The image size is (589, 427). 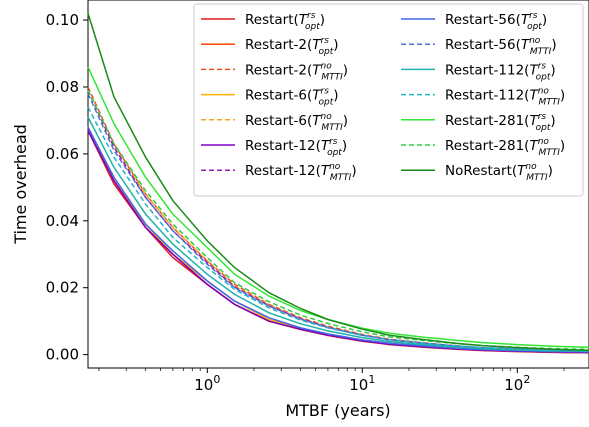 I want to click on y-tick-label: 0.08, so click(x=62, y=87).